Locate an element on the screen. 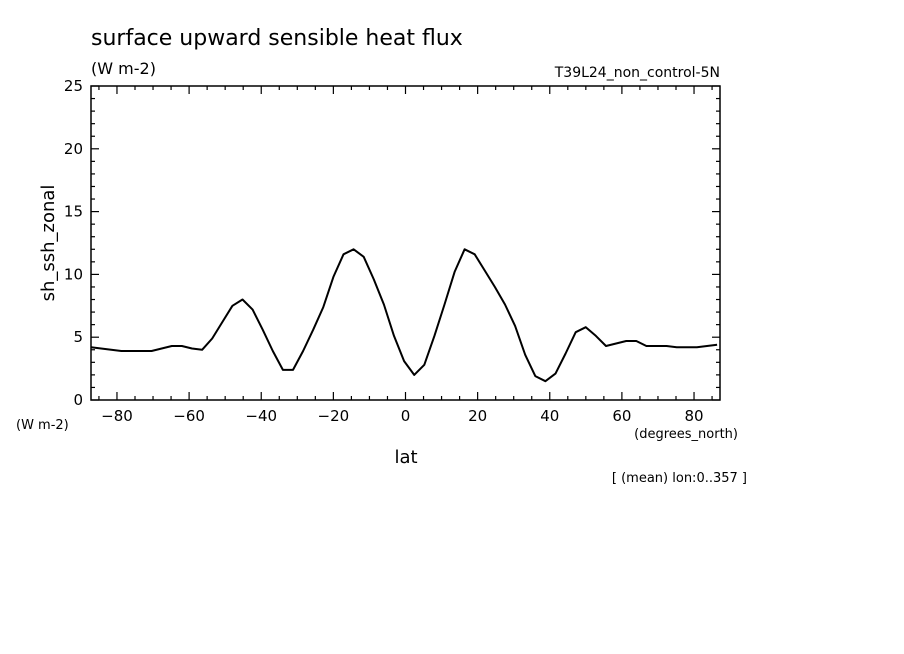  x-tick-label: 40 is located at coordinates (549, 416).